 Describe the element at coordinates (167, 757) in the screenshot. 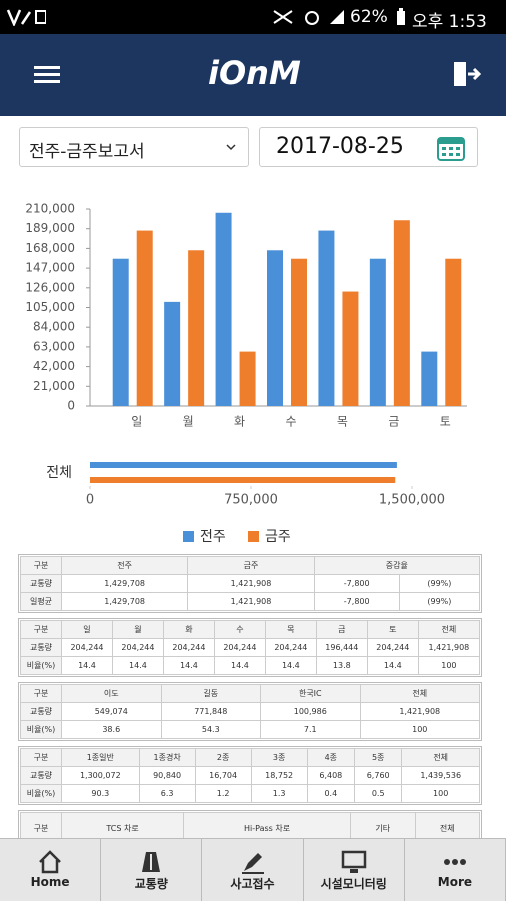

I see `header-cell: 1종경차` at that location.